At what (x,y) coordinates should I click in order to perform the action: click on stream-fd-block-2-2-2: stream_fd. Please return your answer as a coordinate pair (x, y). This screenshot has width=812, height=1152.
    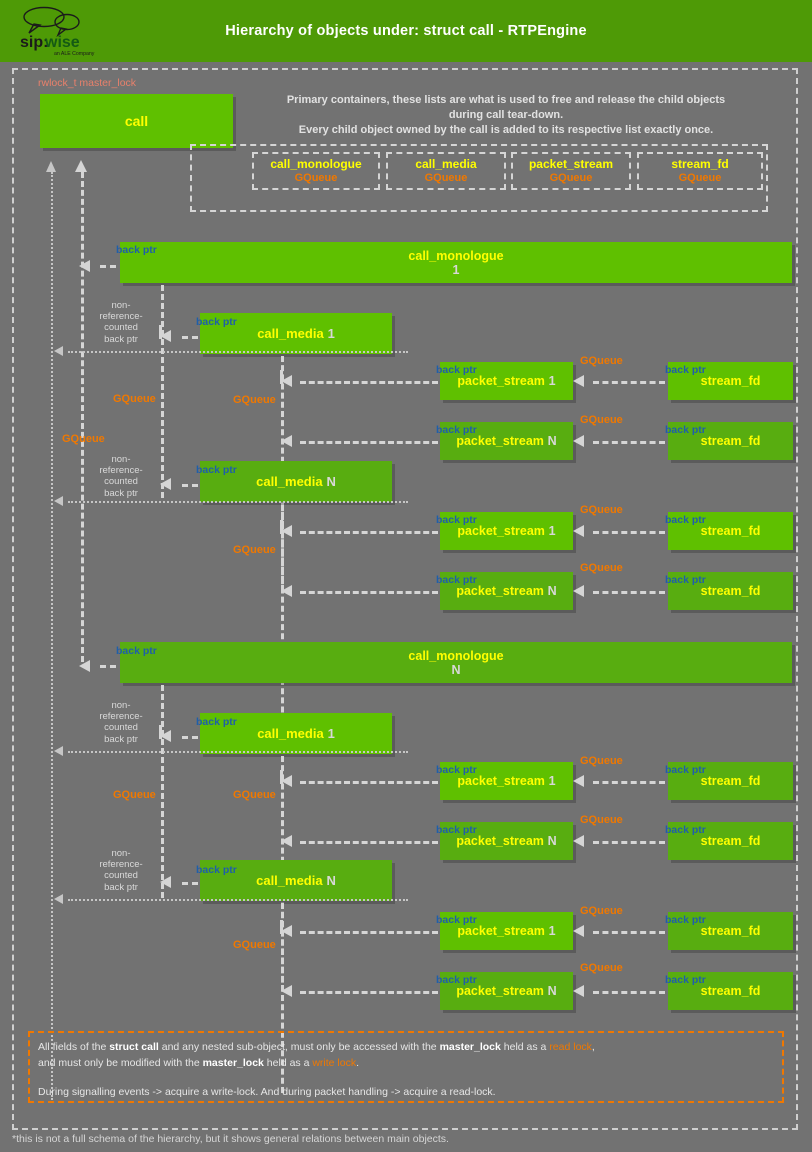
    Looking at the image, I should click on (730, 991).